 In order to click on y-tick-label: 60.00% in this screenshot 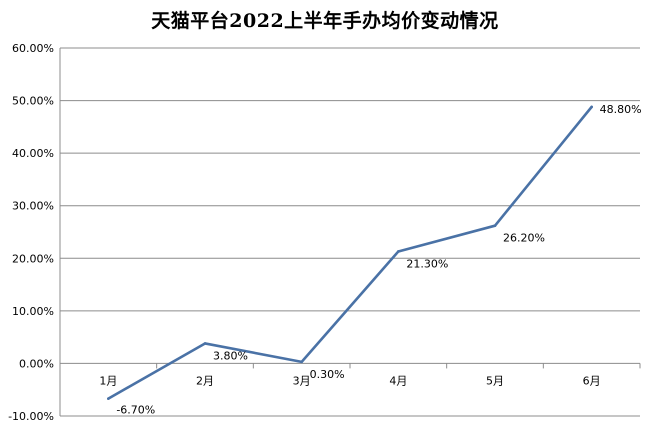, I will do `click(33, 48)`.